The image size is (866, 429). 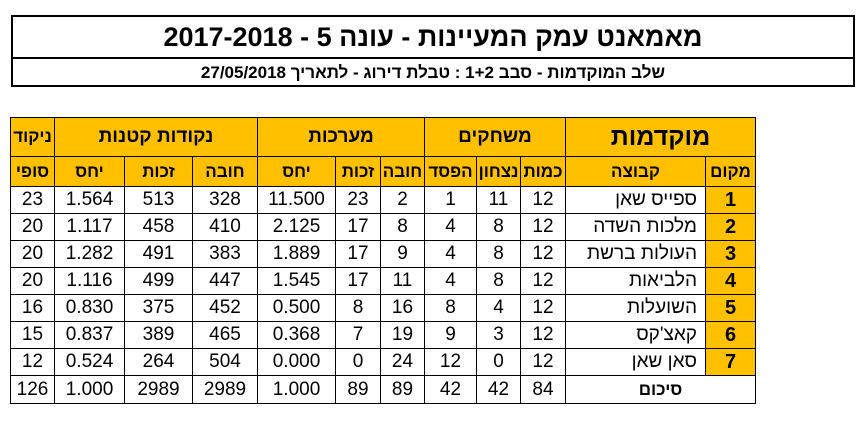 I want to click on final-score-cell: 23, so click(x=32, y=200).